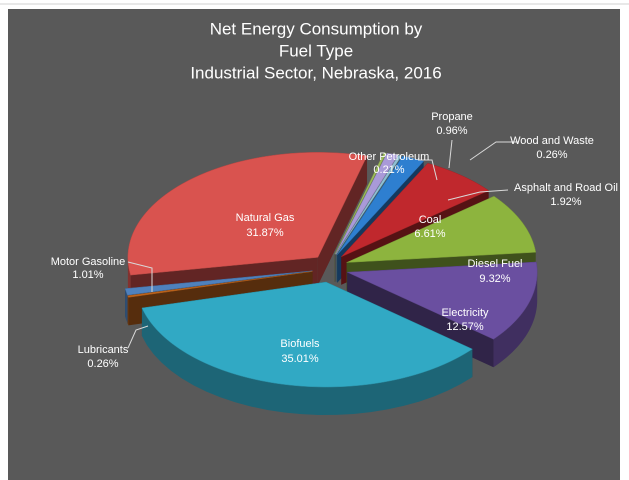 The image size is (629, 480). I want to click on chart-title: Fuel Type, so click(316, 50).